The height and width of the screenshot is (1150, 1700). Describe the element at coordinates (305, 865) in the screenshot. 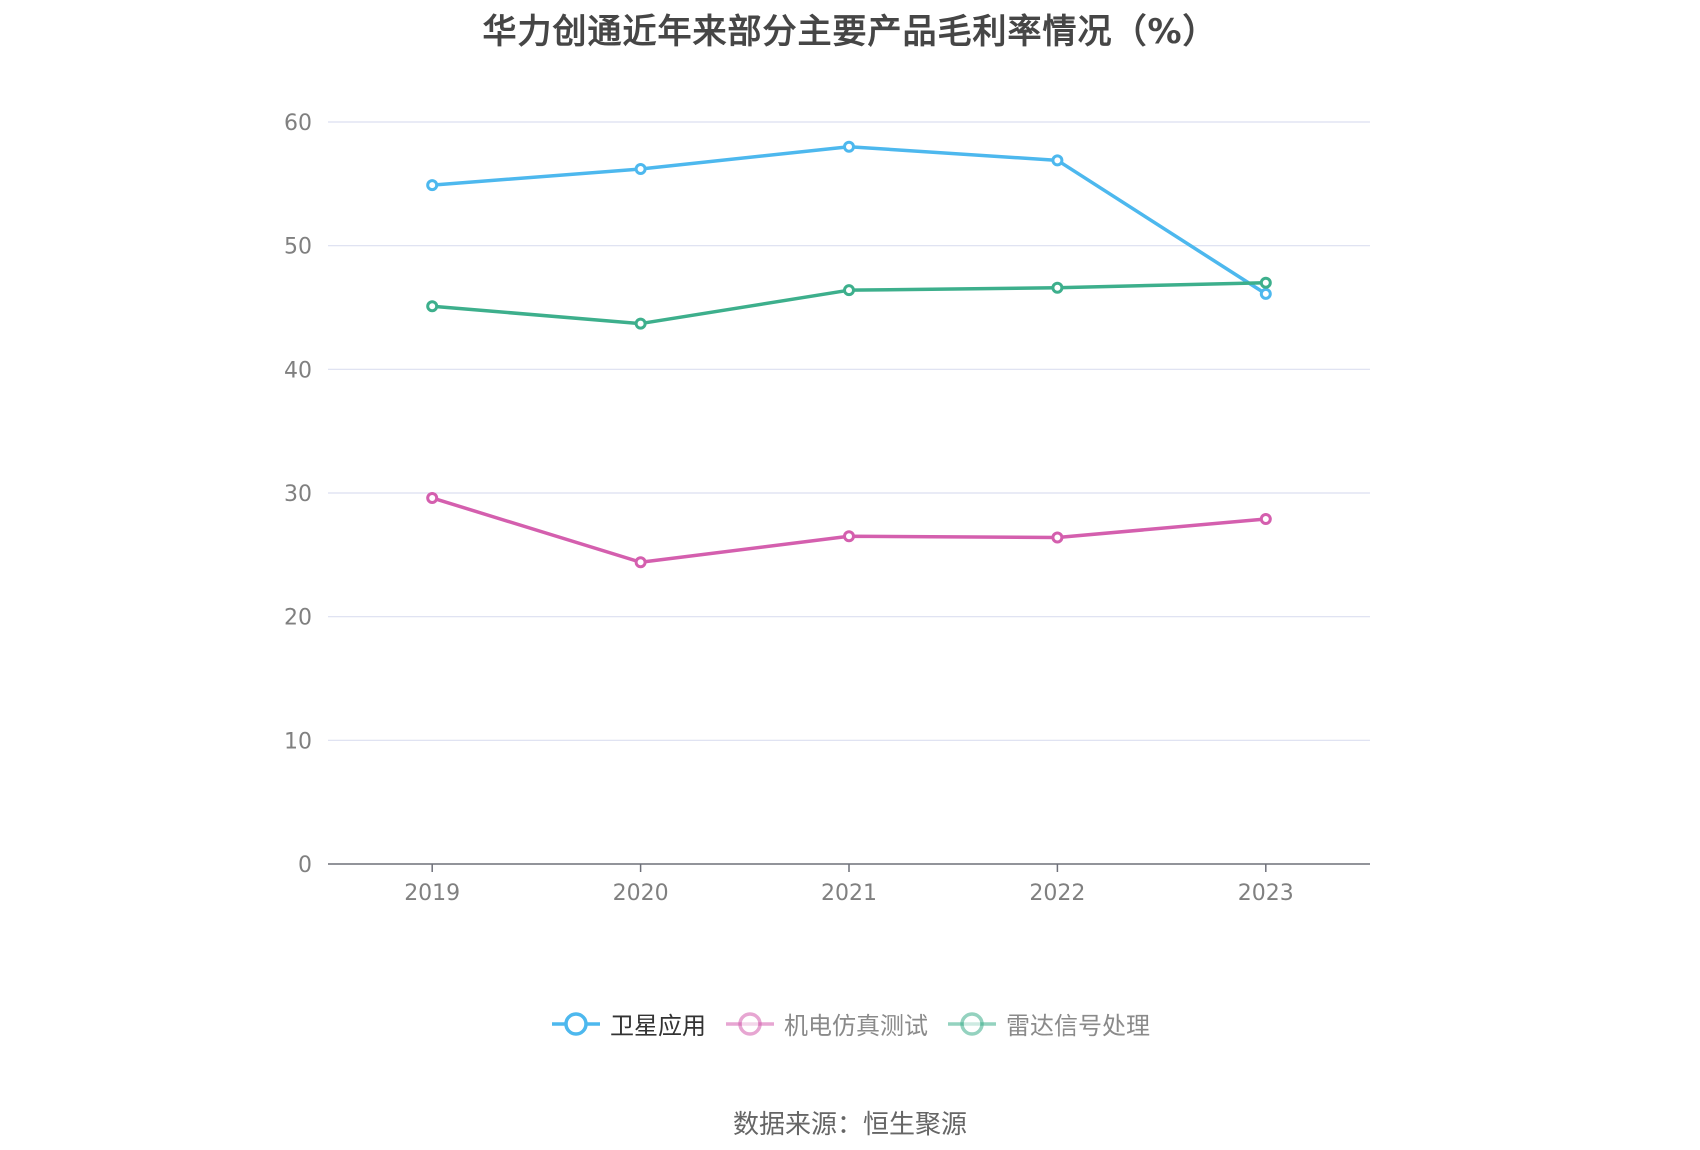

I see `y-tick-label: 0` at that location.